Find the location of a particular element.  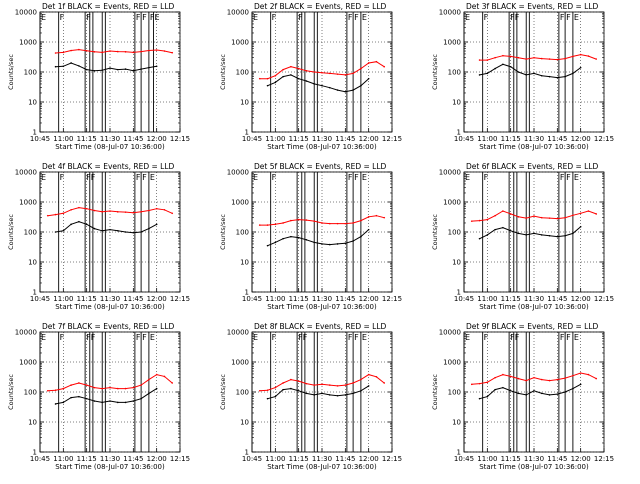

x-tick-label: 12:00 is located at coordinates (369, 459).